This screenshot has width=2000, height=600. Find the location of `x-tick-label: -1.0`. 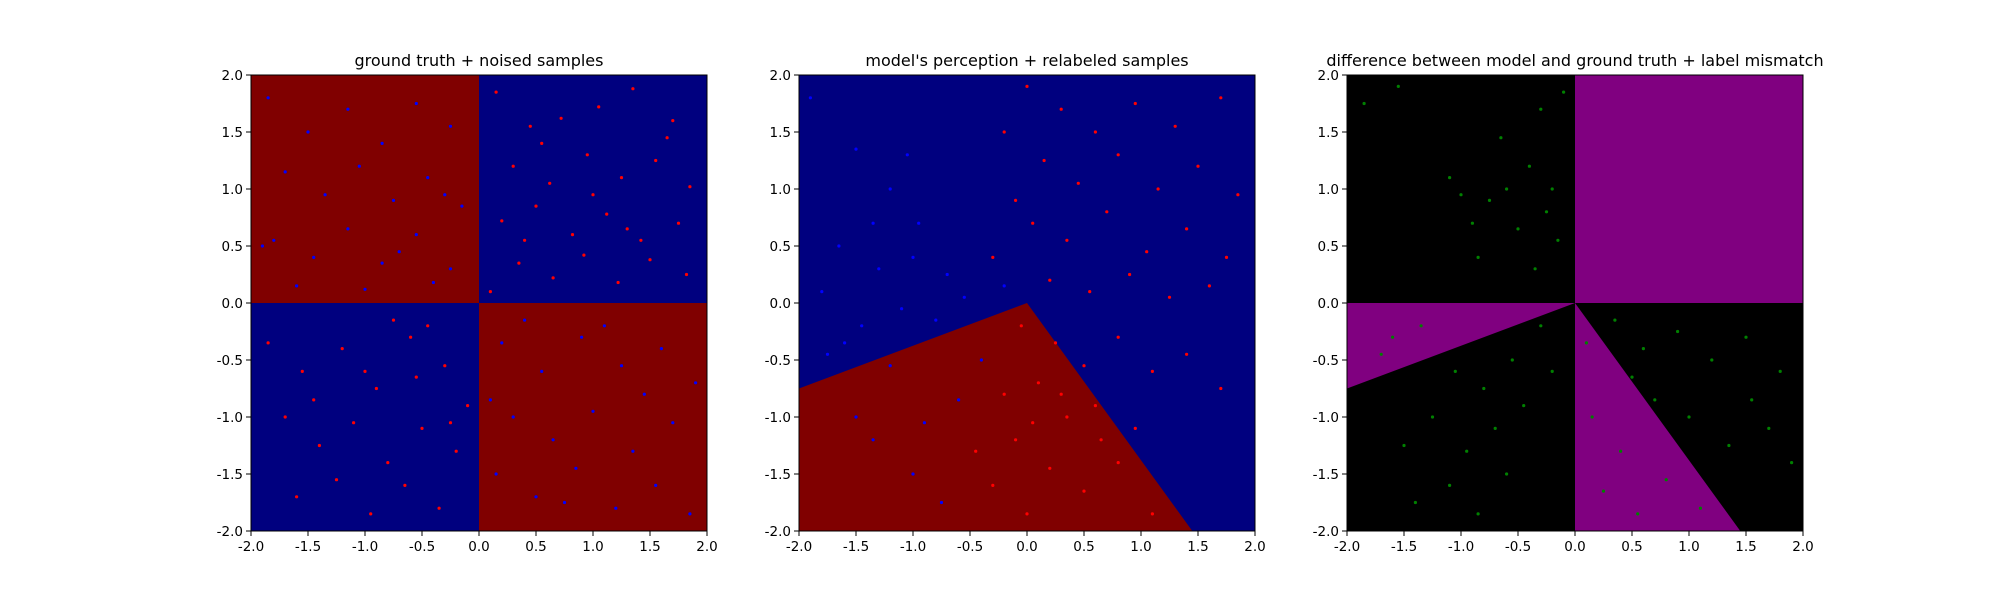

x-tick-label: -1.0 is located at coordinates (365, 547).